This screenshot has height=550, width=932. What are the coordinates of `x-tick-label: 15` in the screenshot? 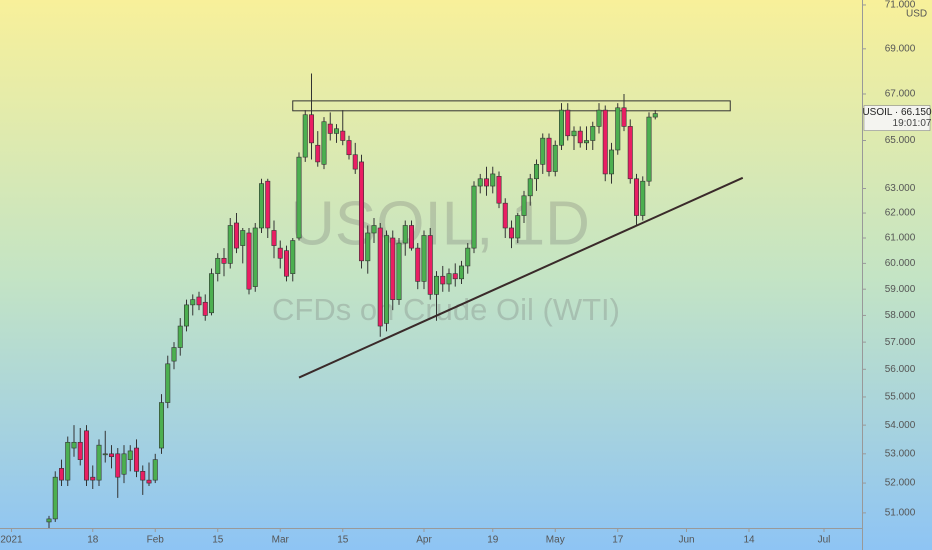 It's located at (343, 540).